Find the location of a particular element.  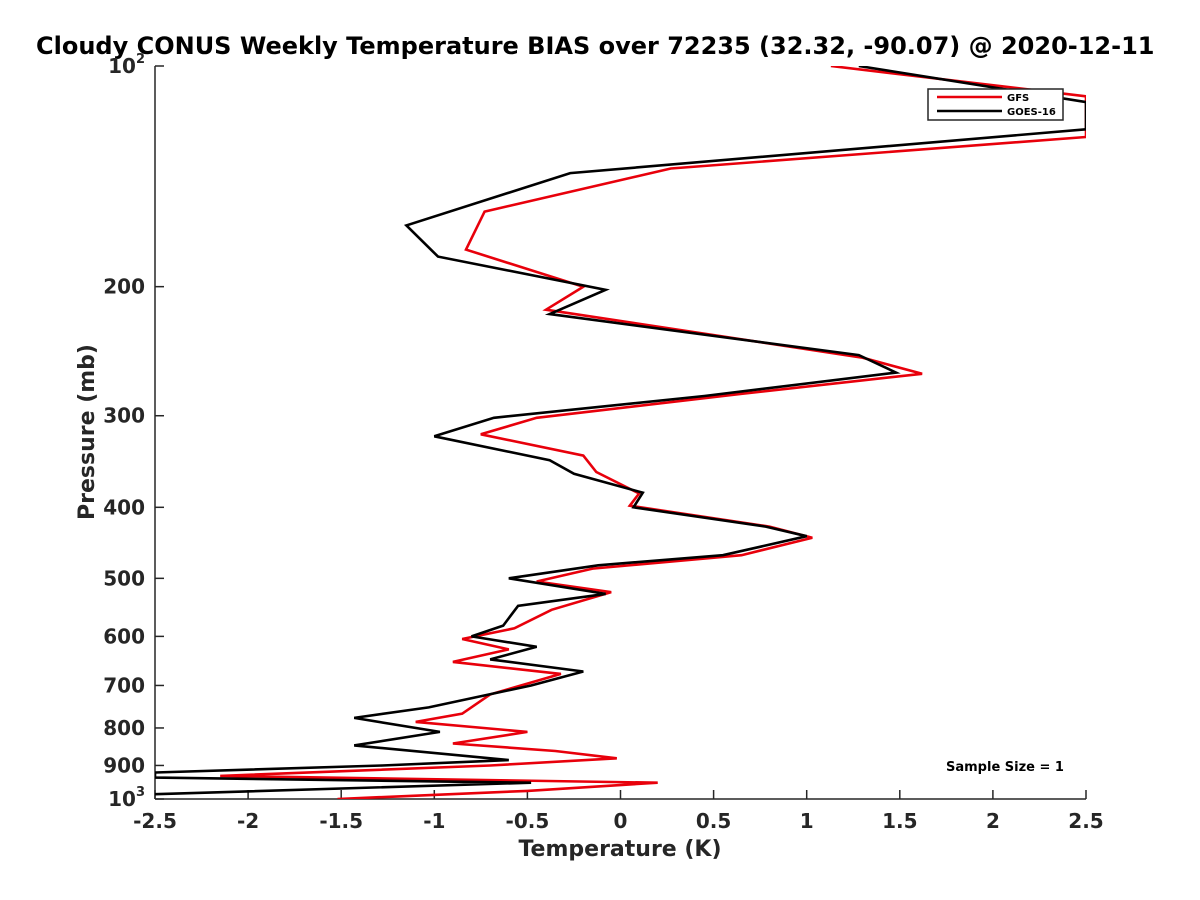

y-tick-label: 700 is located at coordinates (124, 685).